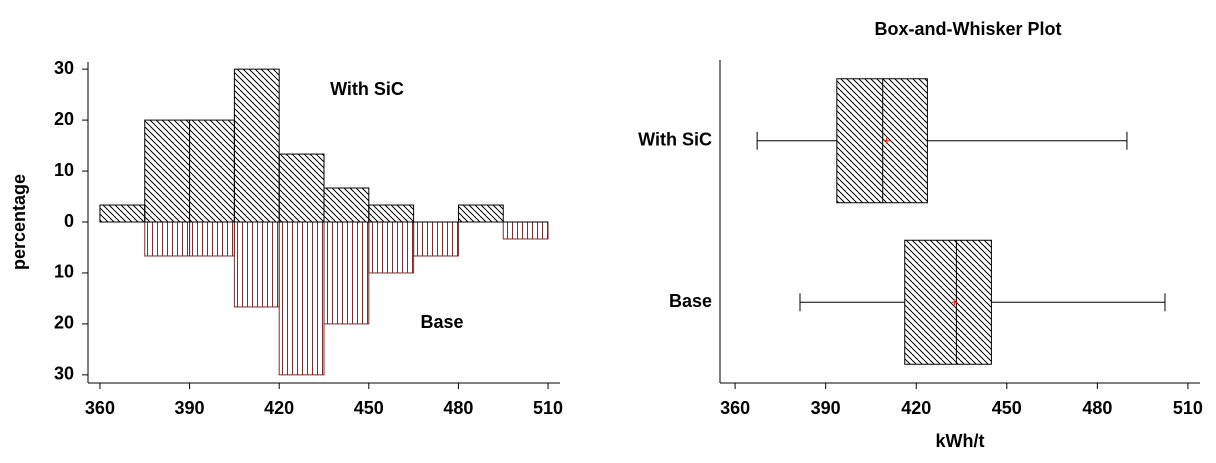  Describe the element at coordinates (69, 221) in the screenshot. I see `y-tick-label: 0` at that location.